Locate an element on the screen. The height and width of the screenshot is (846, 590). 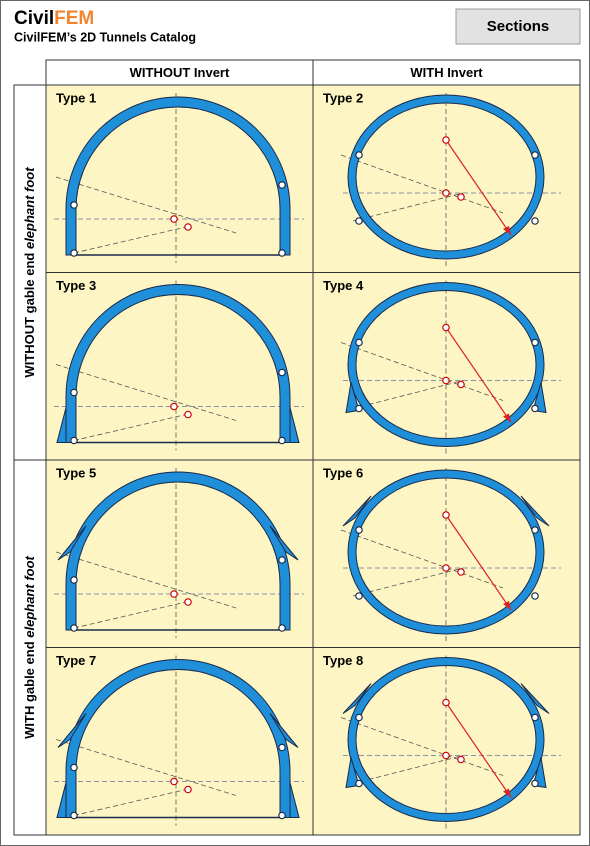
row-label: WITH gable end is located at coordinates (29, 688).